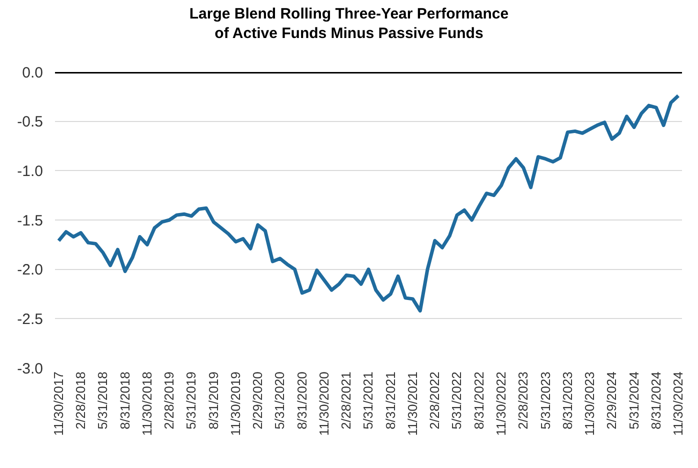 Image resolution: width=698 pixels, height=468 pixels. Describe the element at coordinates (258, 401) in the screenshot. I see `x-tick-label: 2/29/2020` at that location.